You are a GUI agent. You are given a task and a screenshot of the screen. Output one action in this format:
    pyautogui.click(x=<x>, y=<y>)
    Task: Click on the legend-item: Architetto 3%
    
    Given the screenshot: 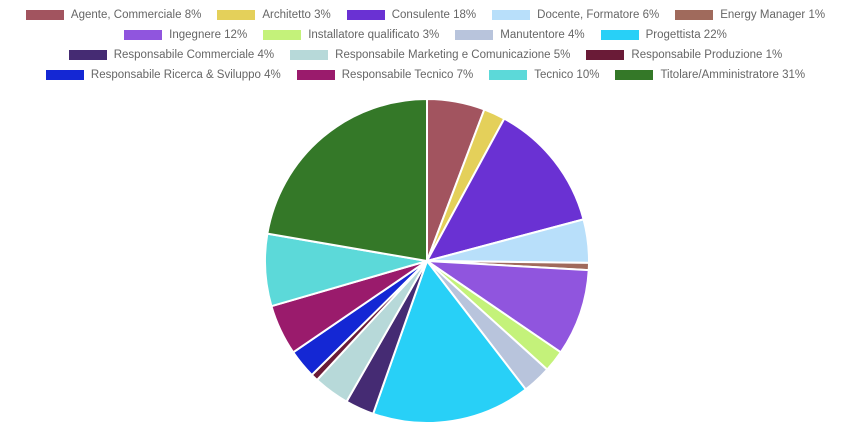 What is the action you would take?
    pyautogui.click(x=274, y=15)
    